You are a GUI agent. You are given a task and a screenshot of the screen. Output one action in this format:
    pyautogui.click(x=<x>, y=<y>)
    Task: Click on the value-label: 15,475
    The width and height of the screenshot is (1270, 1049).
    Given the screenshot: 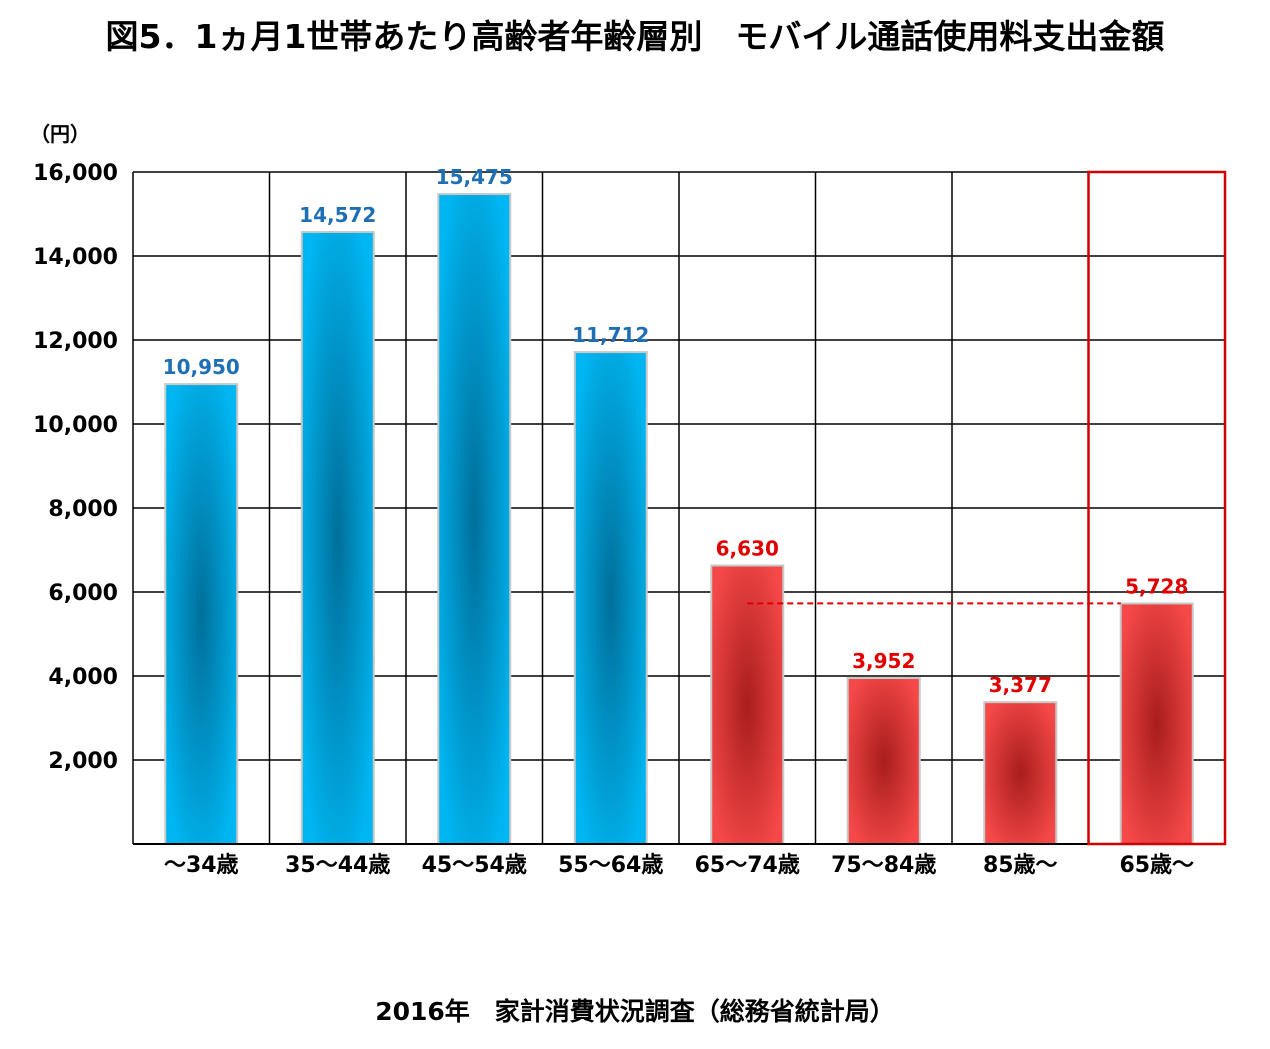 What is the action you would take?
    pyautogui.click(x=474, y=177)
    